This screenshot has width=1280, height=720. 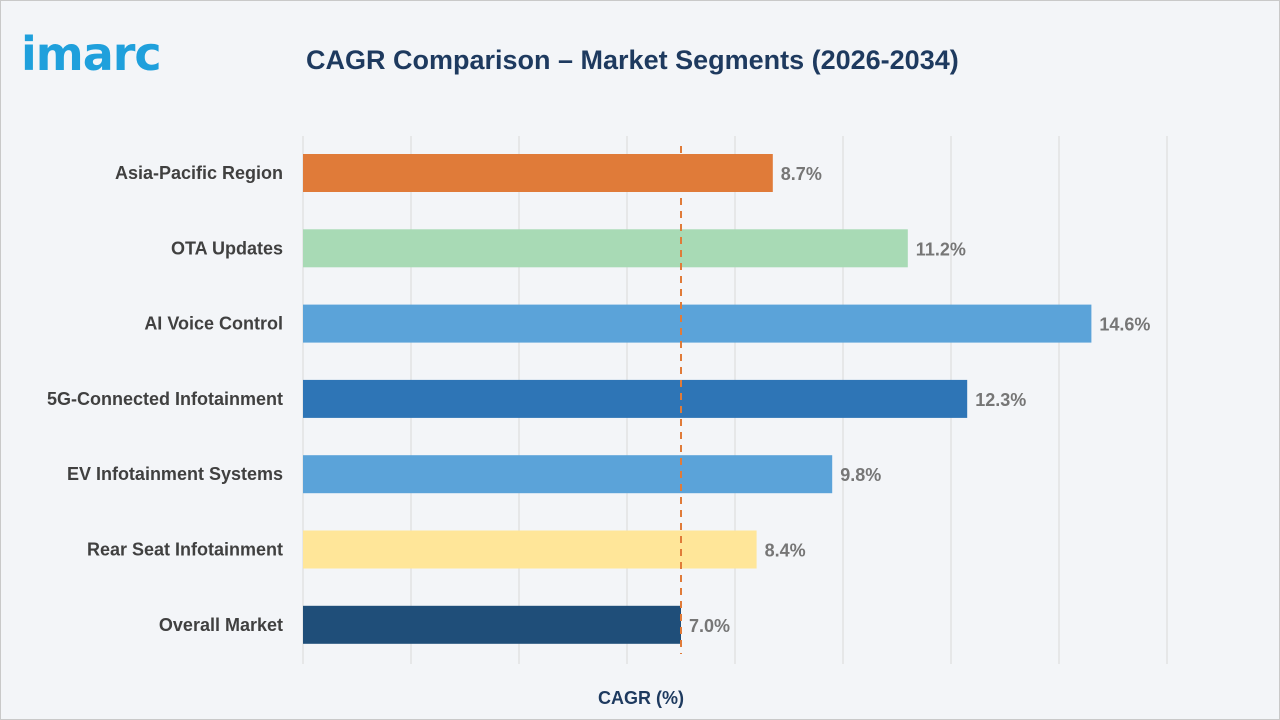 What do you see at coordinates (221, 625) in the screenshot?
I see `category-label: Overall Market` at bounding box center [221, 625].